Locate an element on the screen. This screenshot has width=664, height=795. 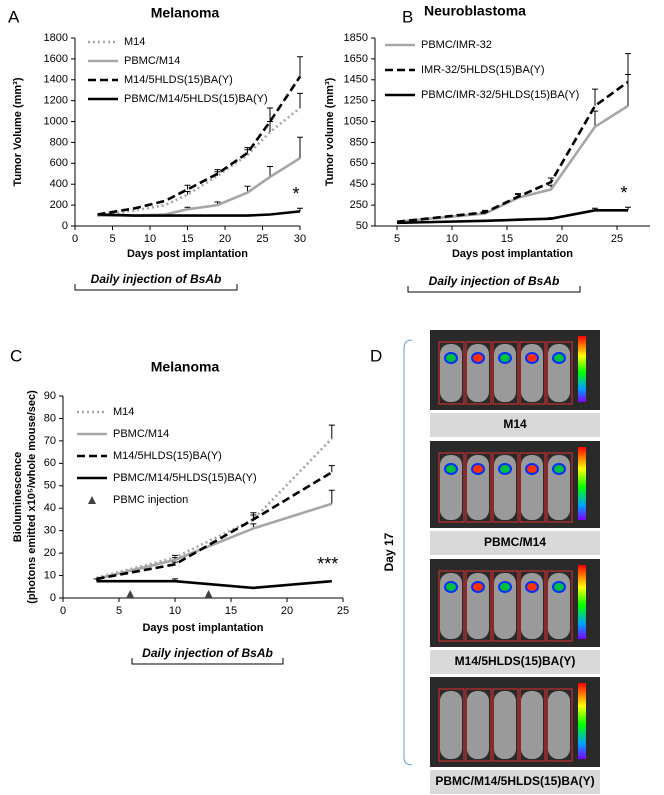
image-label: M14 is located at coordinates (515, 424).